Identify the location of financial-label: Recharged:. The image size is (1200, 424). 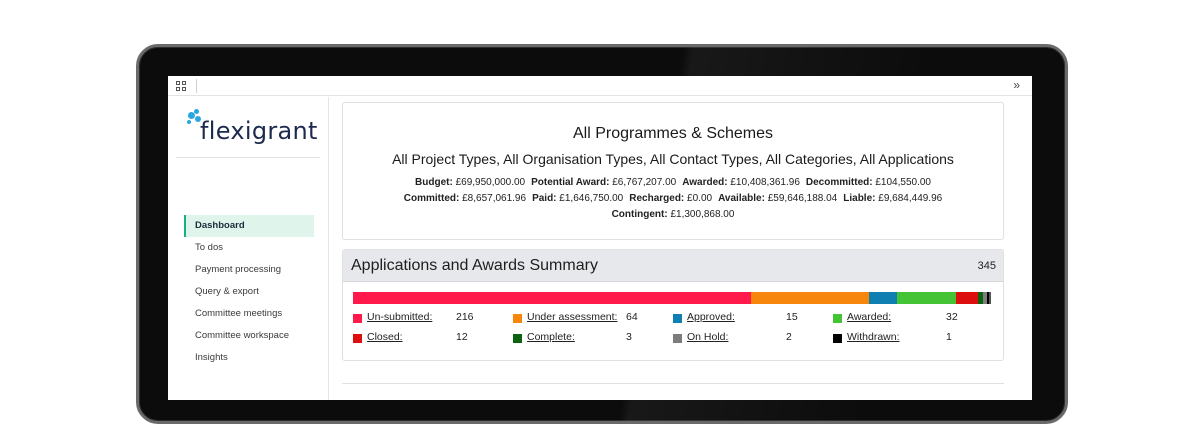
(657, 198).